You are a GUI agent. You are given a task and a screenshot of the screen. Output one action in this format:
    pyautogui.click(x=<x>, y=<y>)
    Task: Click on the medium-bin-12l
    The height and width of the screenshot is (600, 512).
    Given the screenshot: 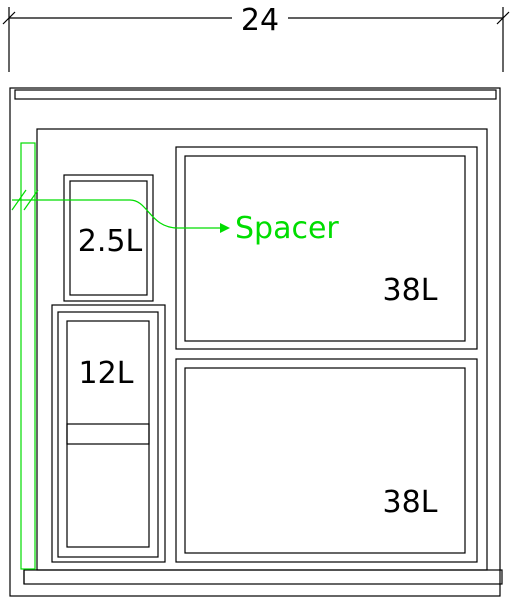 What is the action you would take?
    pyautogui.click(x=108, y=433)
    